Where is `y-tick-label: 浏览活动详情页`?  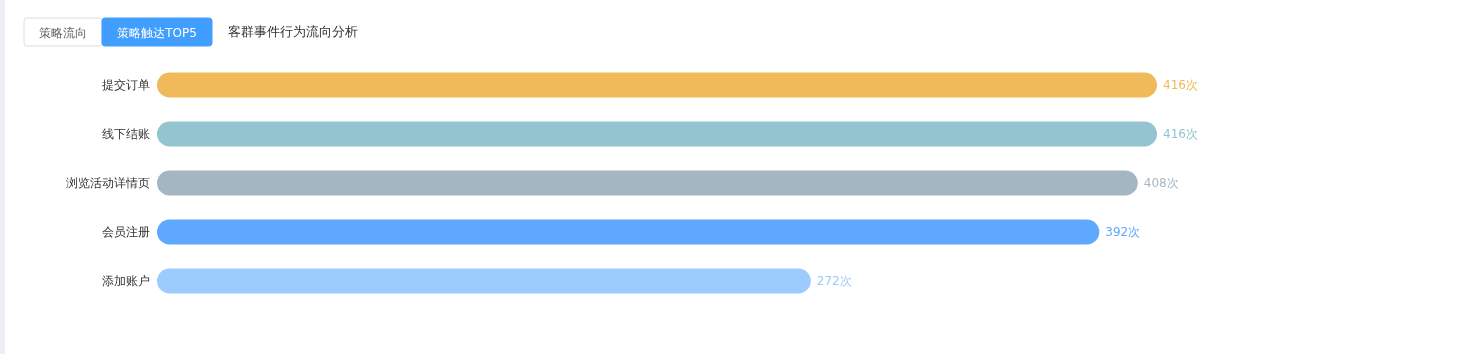
y-tick-label: 浏览活动详情页 is located at coordinates (108, 183).